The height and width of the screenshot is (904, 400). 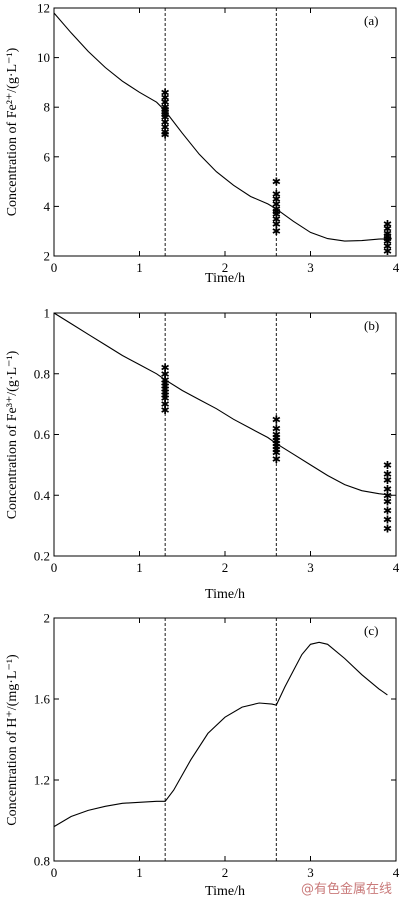 I want to click on panel-b-ytick-label: 0.2, so click(x=42, y=556).